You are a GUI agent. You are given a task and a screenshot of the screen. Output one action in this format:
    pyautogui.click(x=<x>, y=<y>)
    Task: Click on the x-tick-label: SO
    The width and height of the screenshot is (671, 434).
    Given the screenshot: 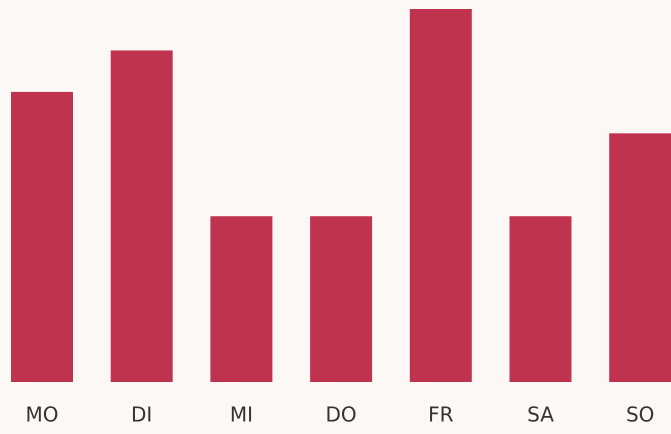 What is the action you would take?
    pyautogui.click(x=640, y=415)
    